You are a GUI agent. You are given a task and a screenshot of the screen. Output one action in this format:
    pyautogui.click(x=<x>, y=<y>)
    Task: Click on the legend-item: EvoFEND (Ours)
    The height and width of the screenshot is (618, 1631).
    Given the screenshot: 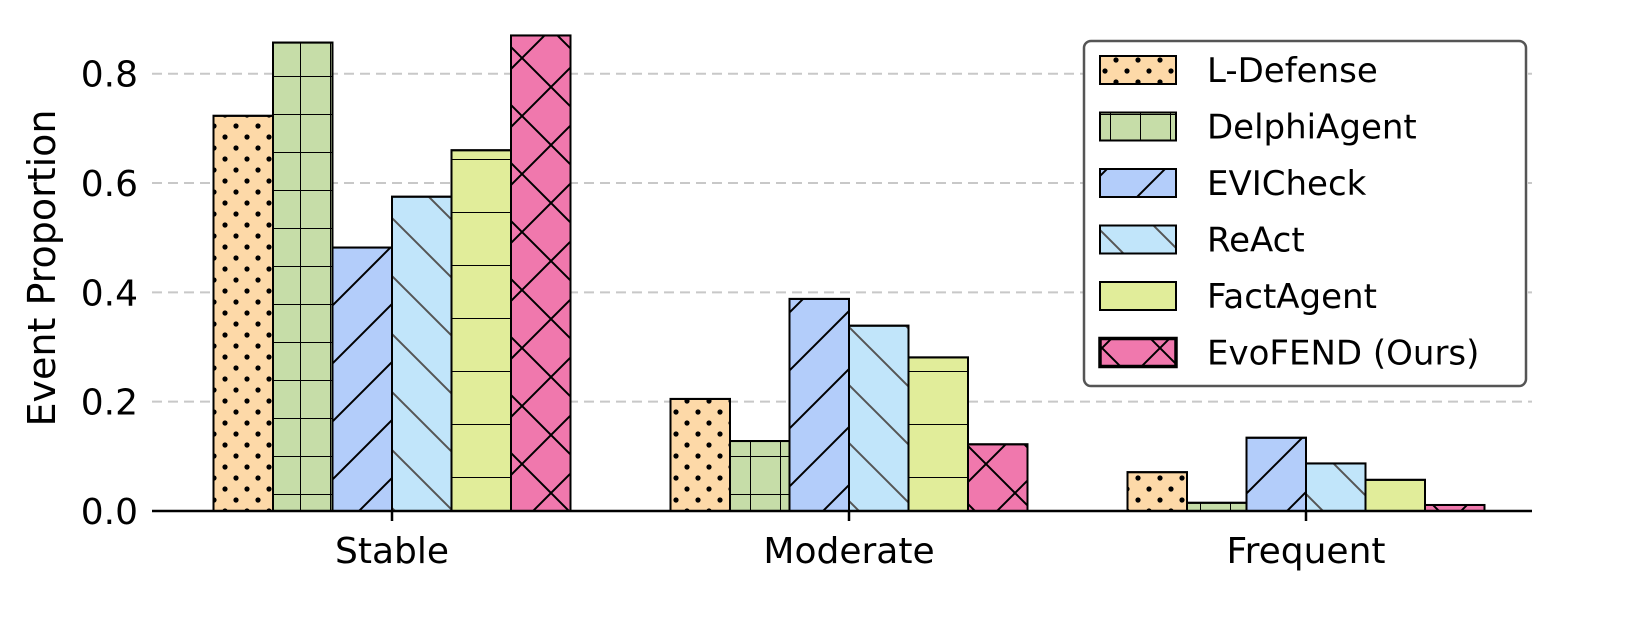 What is the action you would take?
    pyautogui.click(x=1288, y=354)
    